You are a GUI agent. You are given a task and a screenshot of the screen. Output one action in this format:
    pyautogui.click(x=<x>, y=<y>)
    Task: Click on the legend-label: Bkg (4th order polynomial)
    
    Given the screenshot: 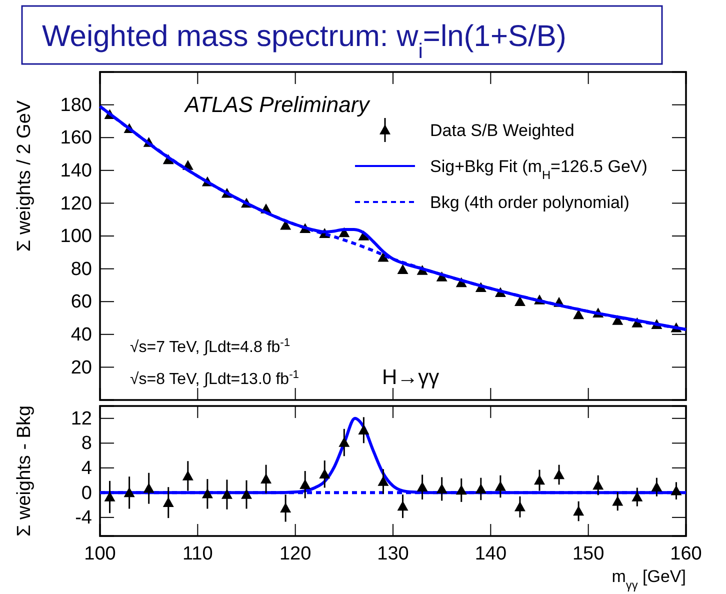 What is the action you would take?
    pyautogui.click(x=530, y=202)
    